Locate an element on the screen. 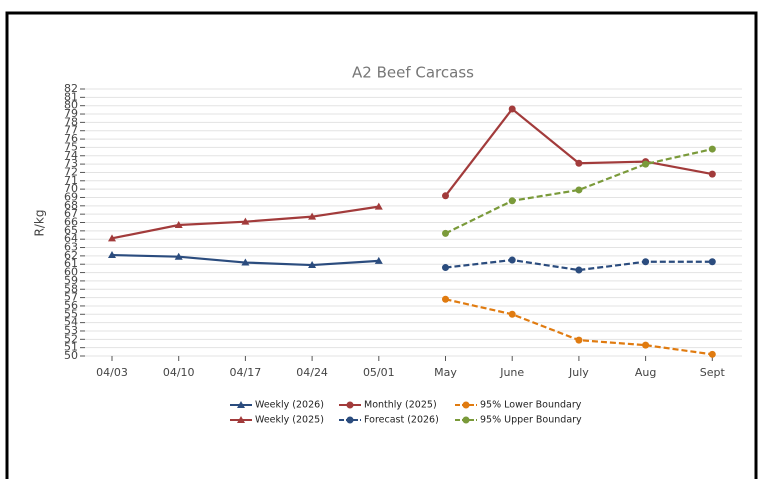 The width and height of the screenshot is (763, 483). x-tick-label: 04/10 is located at coordinates (179, 372).